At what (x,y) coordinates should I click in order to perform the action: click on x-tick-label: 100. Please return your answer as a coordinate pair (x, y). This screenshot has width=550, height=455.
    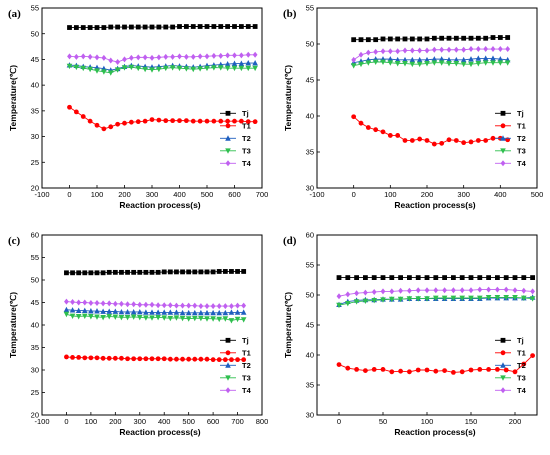
    Looking at the image, I should click on (390, 194).